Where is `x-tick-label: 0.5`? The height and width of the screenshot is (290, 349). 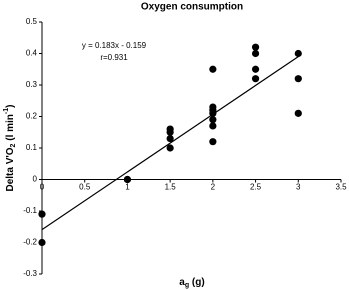 x-tick-label: 0.5 is located at coordinates (85, 187).